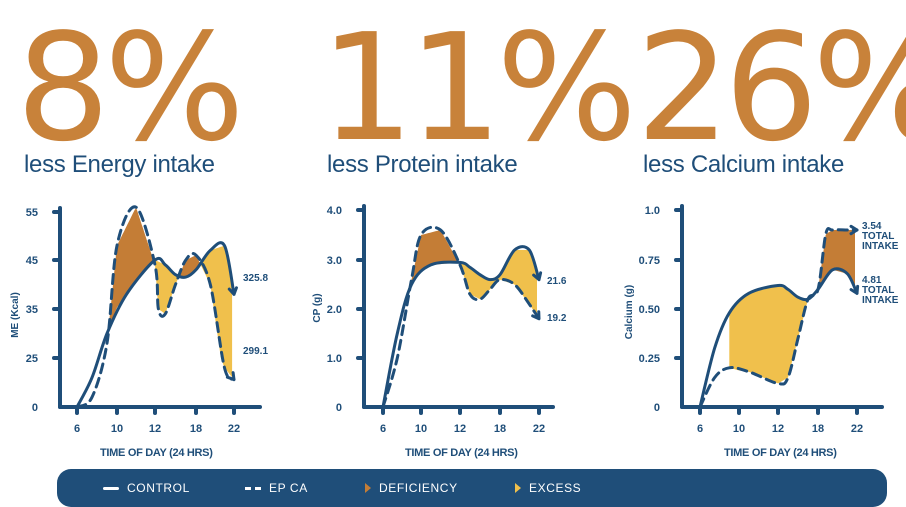  I want to click on dashed-line-icon, so click(253, 488).